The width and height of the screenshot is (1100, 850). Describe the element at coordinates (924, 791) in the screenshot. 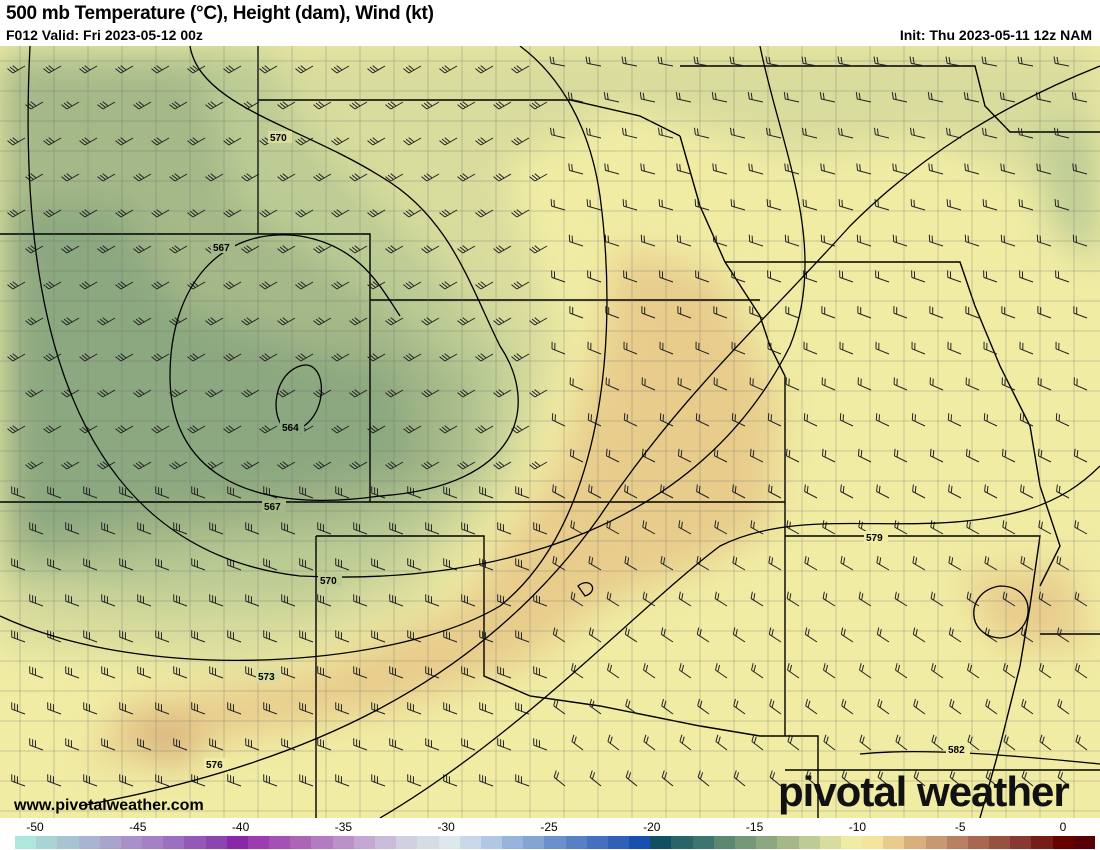

I see `pivotal-weather-logo: pivotal weather` at that location.